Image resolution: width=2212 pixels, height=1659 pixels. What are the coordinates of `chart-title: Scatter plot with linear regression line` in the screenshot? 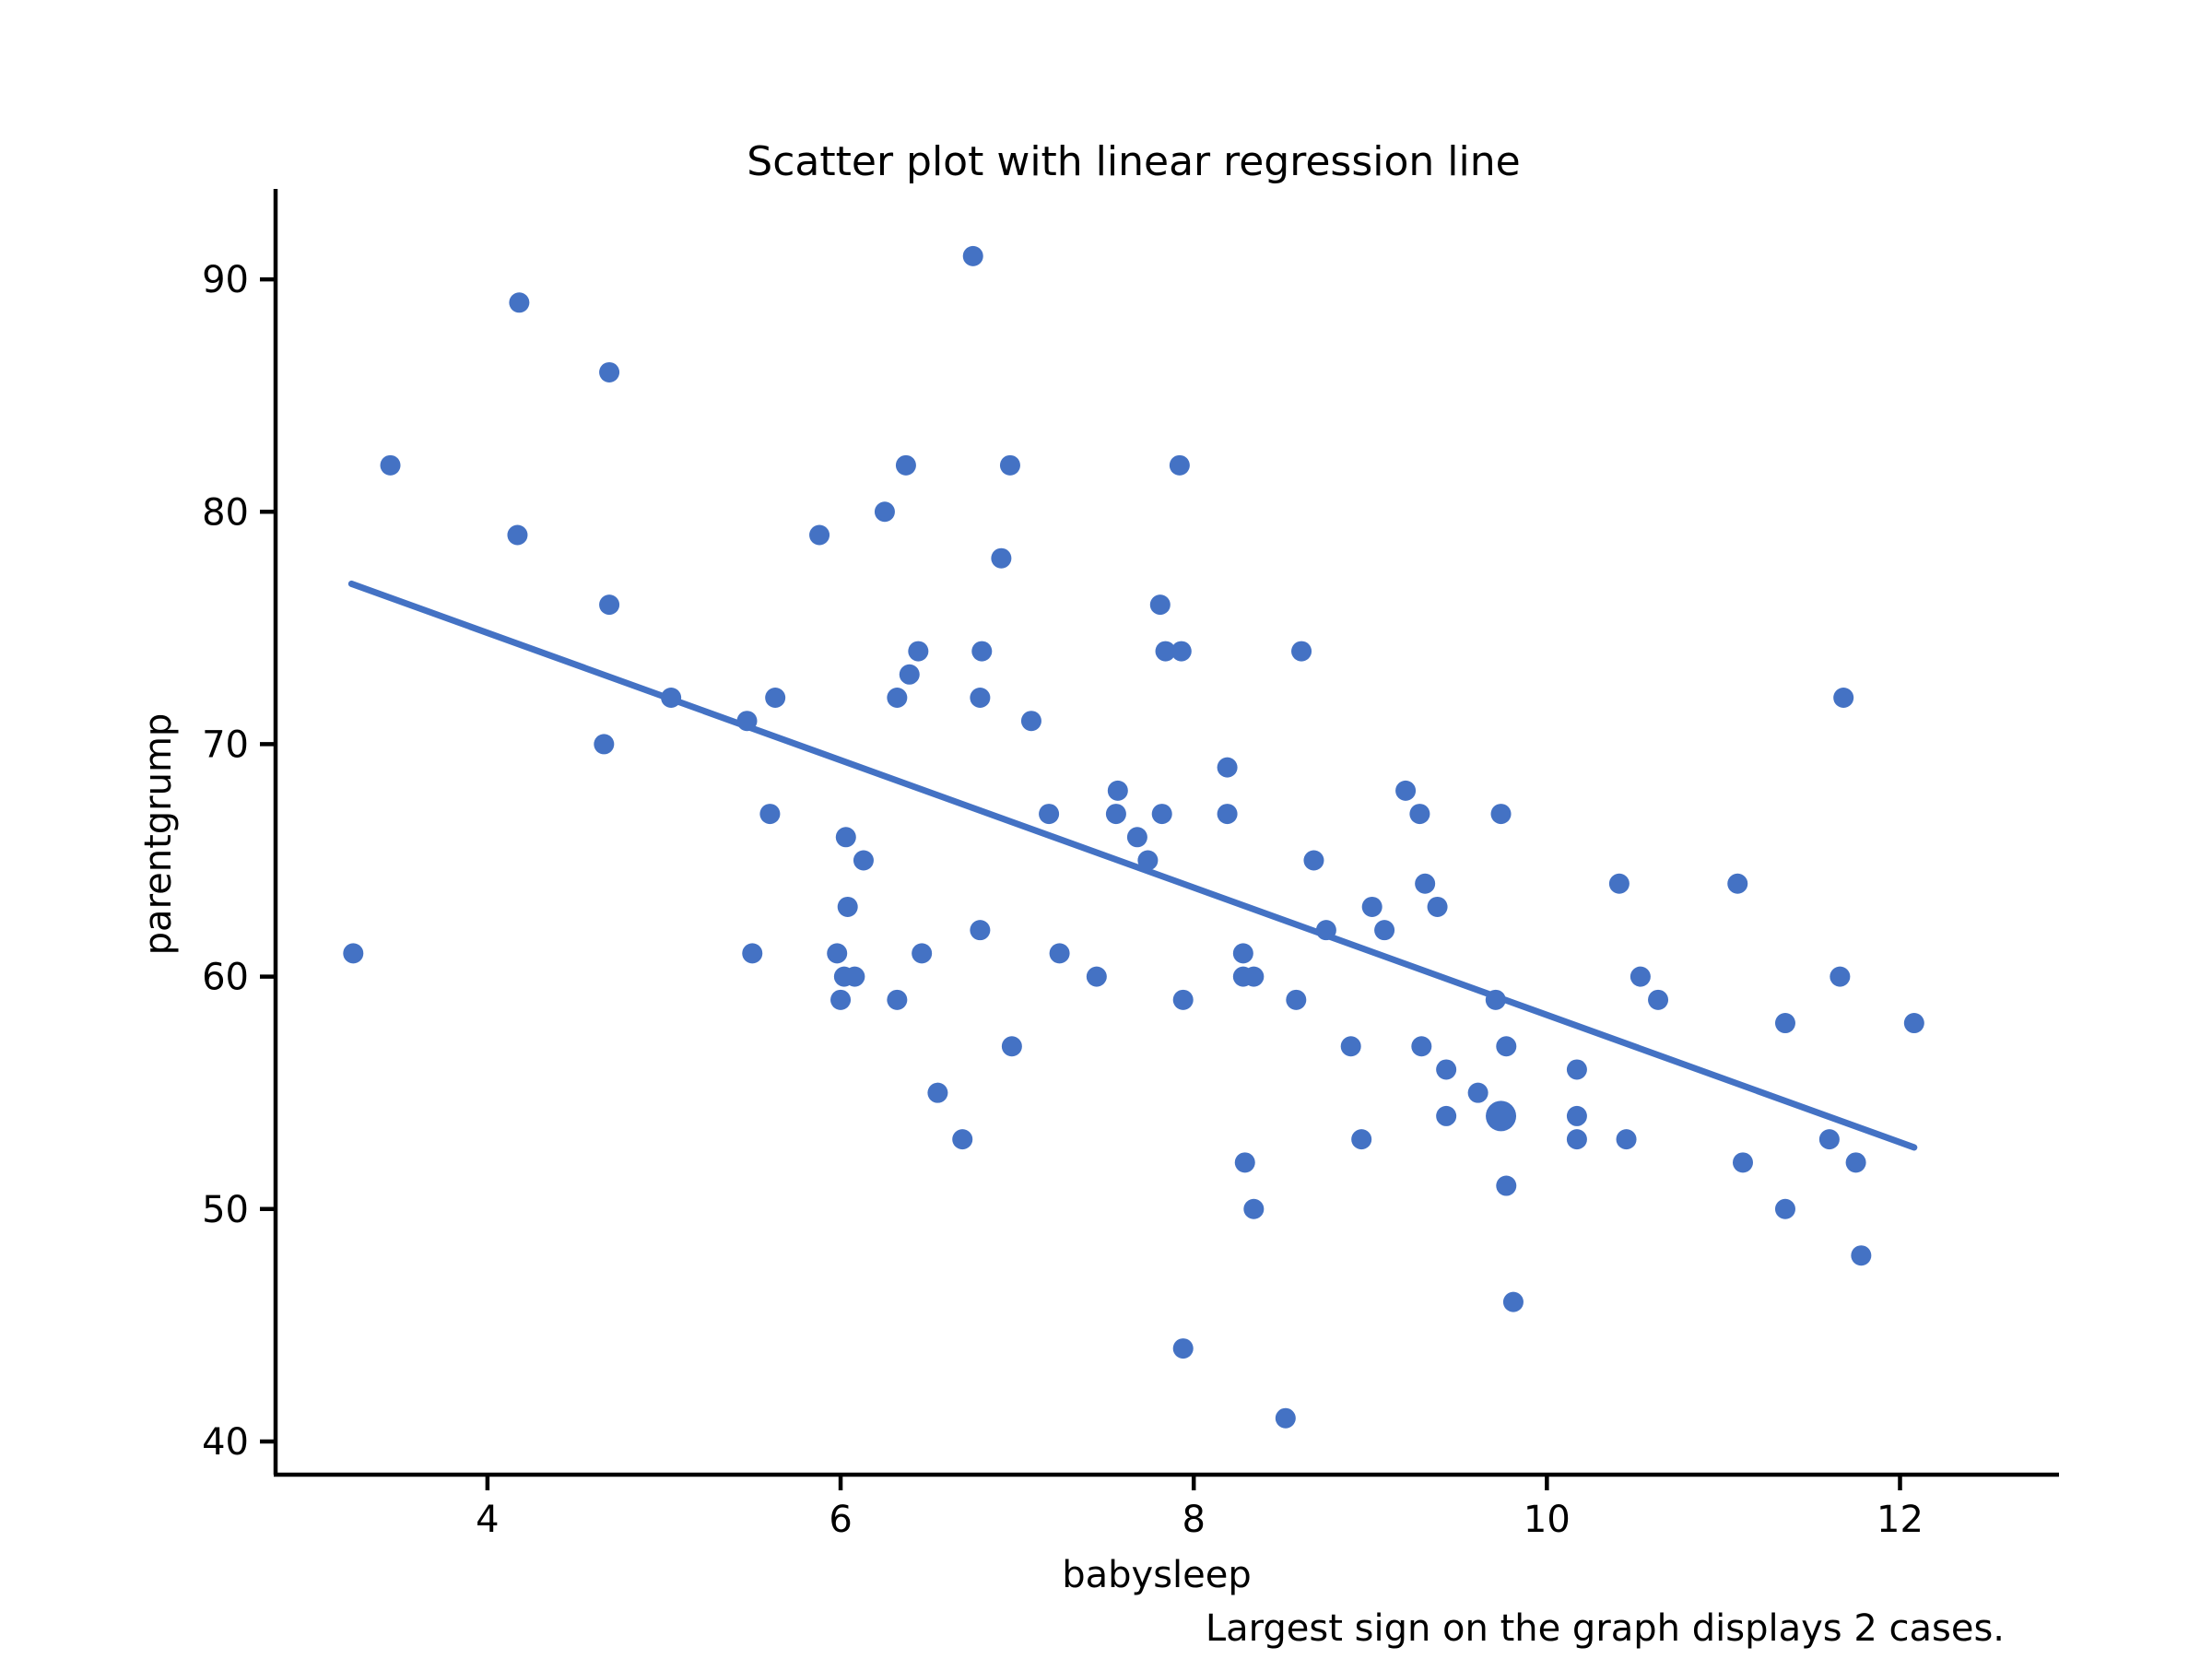 It's located at (1133, 161).